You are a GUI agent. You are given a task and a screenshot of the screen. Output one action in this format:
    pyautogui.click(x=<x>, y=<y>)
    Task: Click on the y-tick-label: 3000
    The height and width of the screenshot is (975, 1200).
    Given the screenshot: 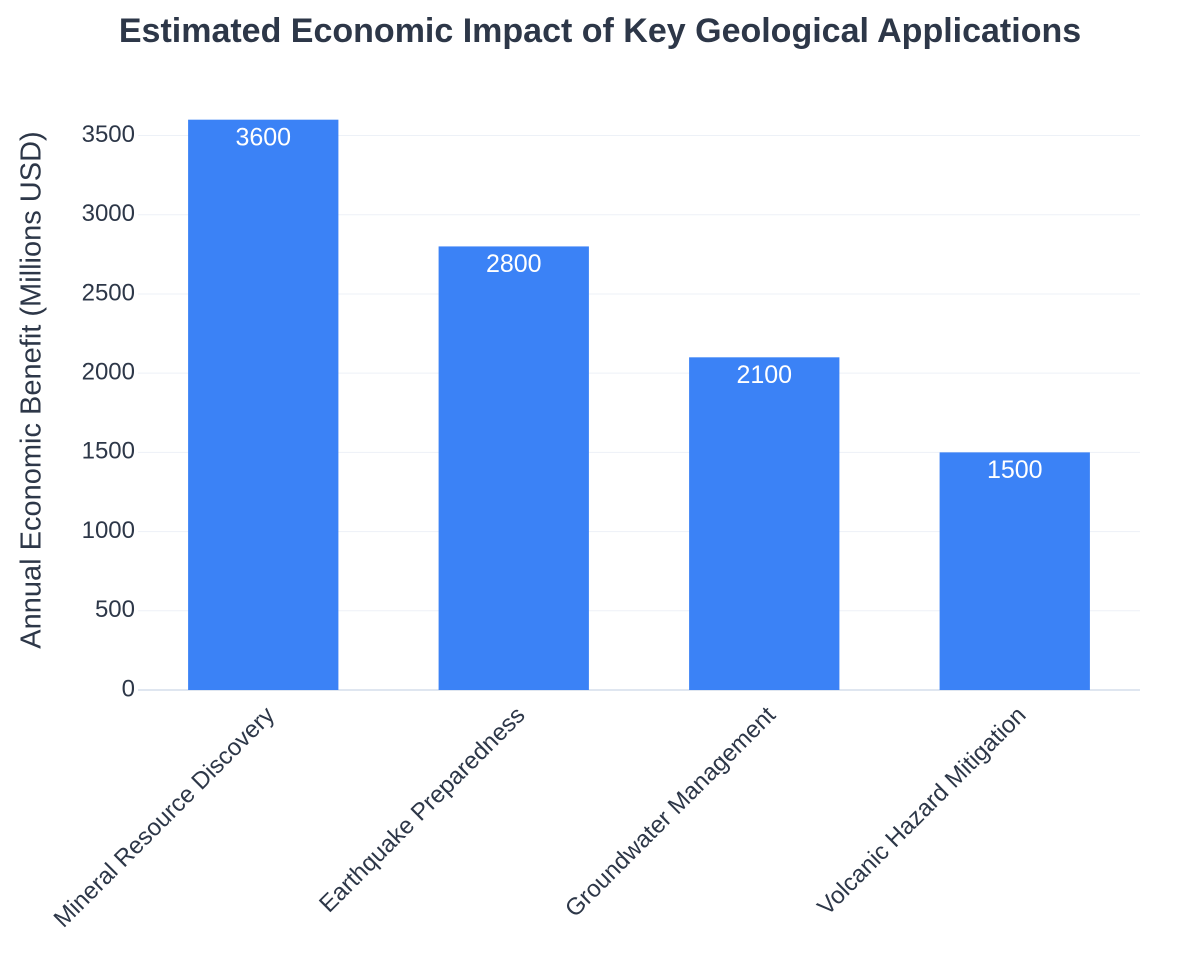 What is the action you would take?
    pyautogui.click(x=108, y=213)
    